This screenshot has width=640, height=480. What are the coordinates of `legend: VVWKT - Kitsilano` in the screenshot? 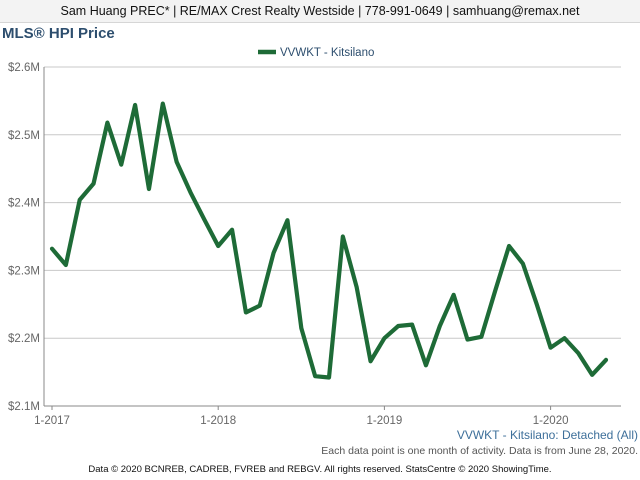 It's located at (316, 53).